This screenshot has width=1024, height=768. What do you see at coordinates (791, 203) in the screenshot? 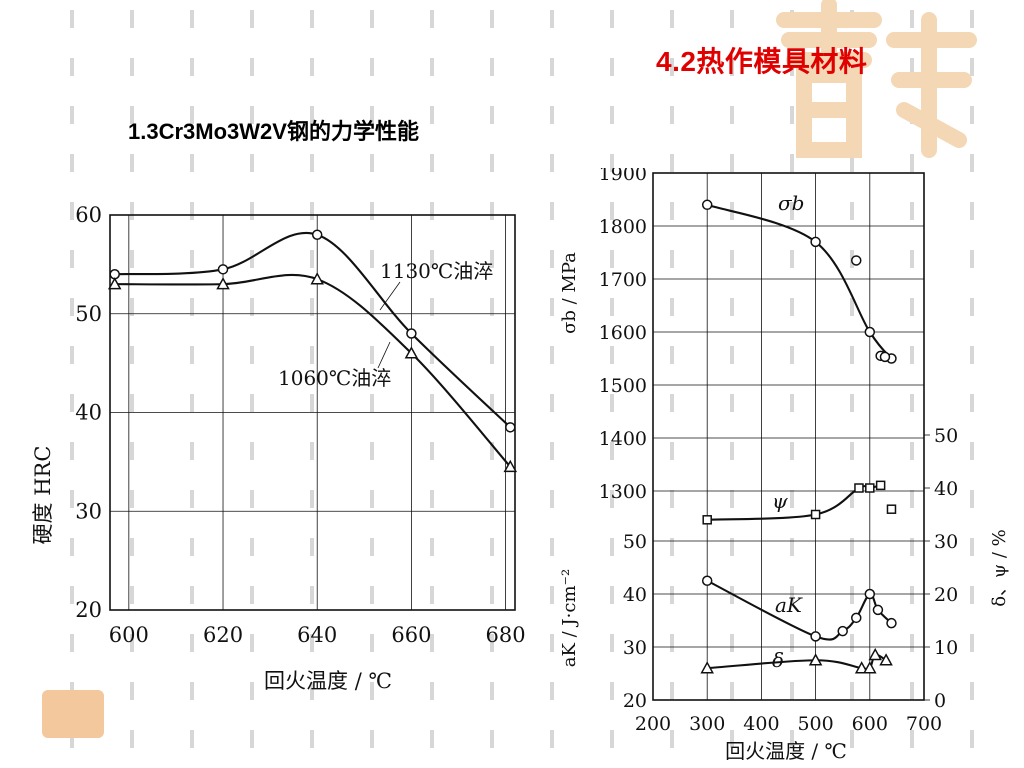
I see `sigma-b-curve-label: σb` at bounding box center [791, 203].